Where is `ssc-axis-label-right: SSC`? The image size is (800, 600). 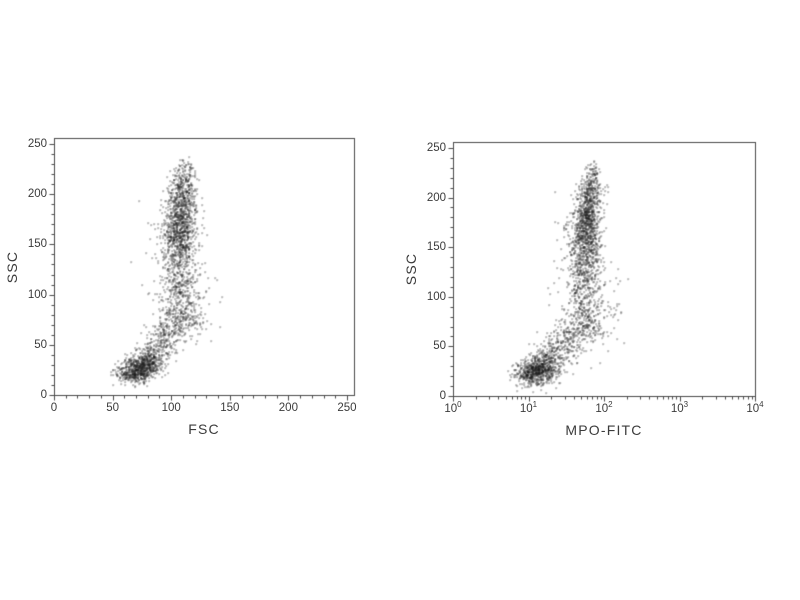
ssc-axis-label-right: SSC is located at coordinates (411, 269).